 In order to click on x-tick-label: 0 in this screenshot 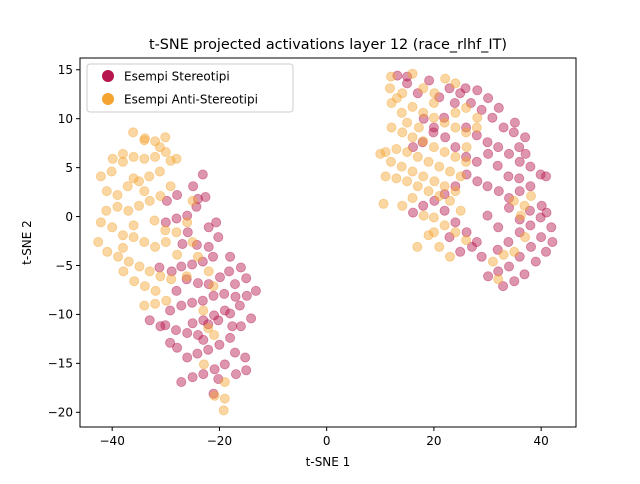, I will do `click(327, 441)`.